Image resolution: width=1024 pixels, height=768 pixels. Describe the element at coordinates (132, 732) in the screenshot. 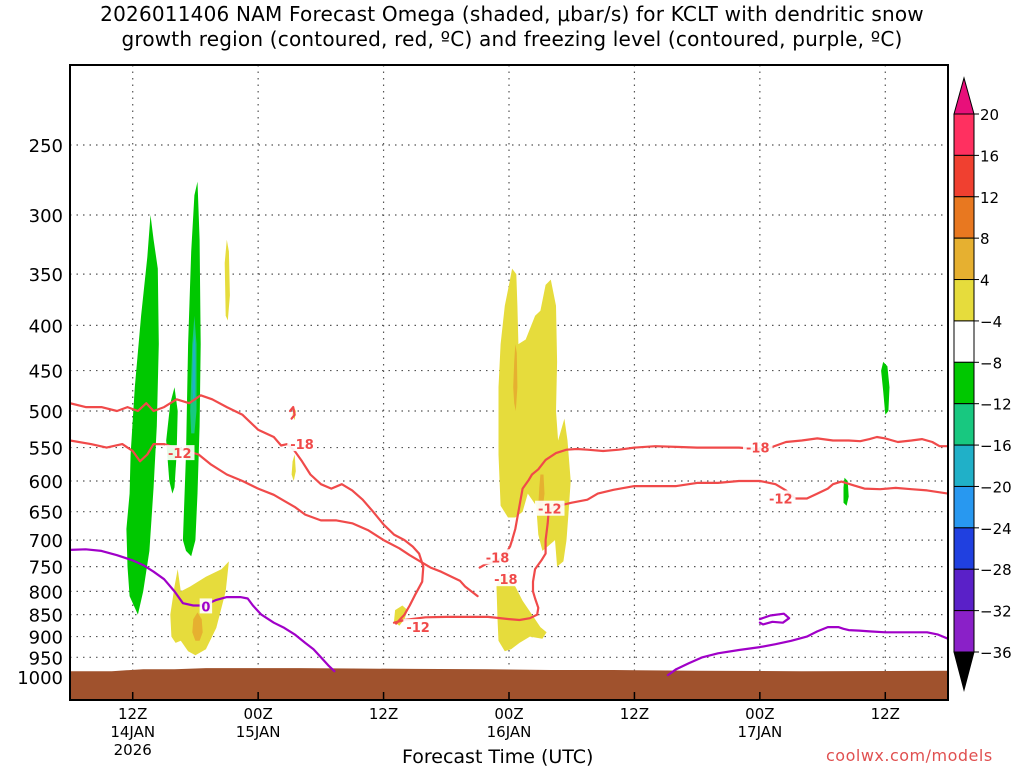

I see `x-tick-sublabel: 14JAN` at that location.